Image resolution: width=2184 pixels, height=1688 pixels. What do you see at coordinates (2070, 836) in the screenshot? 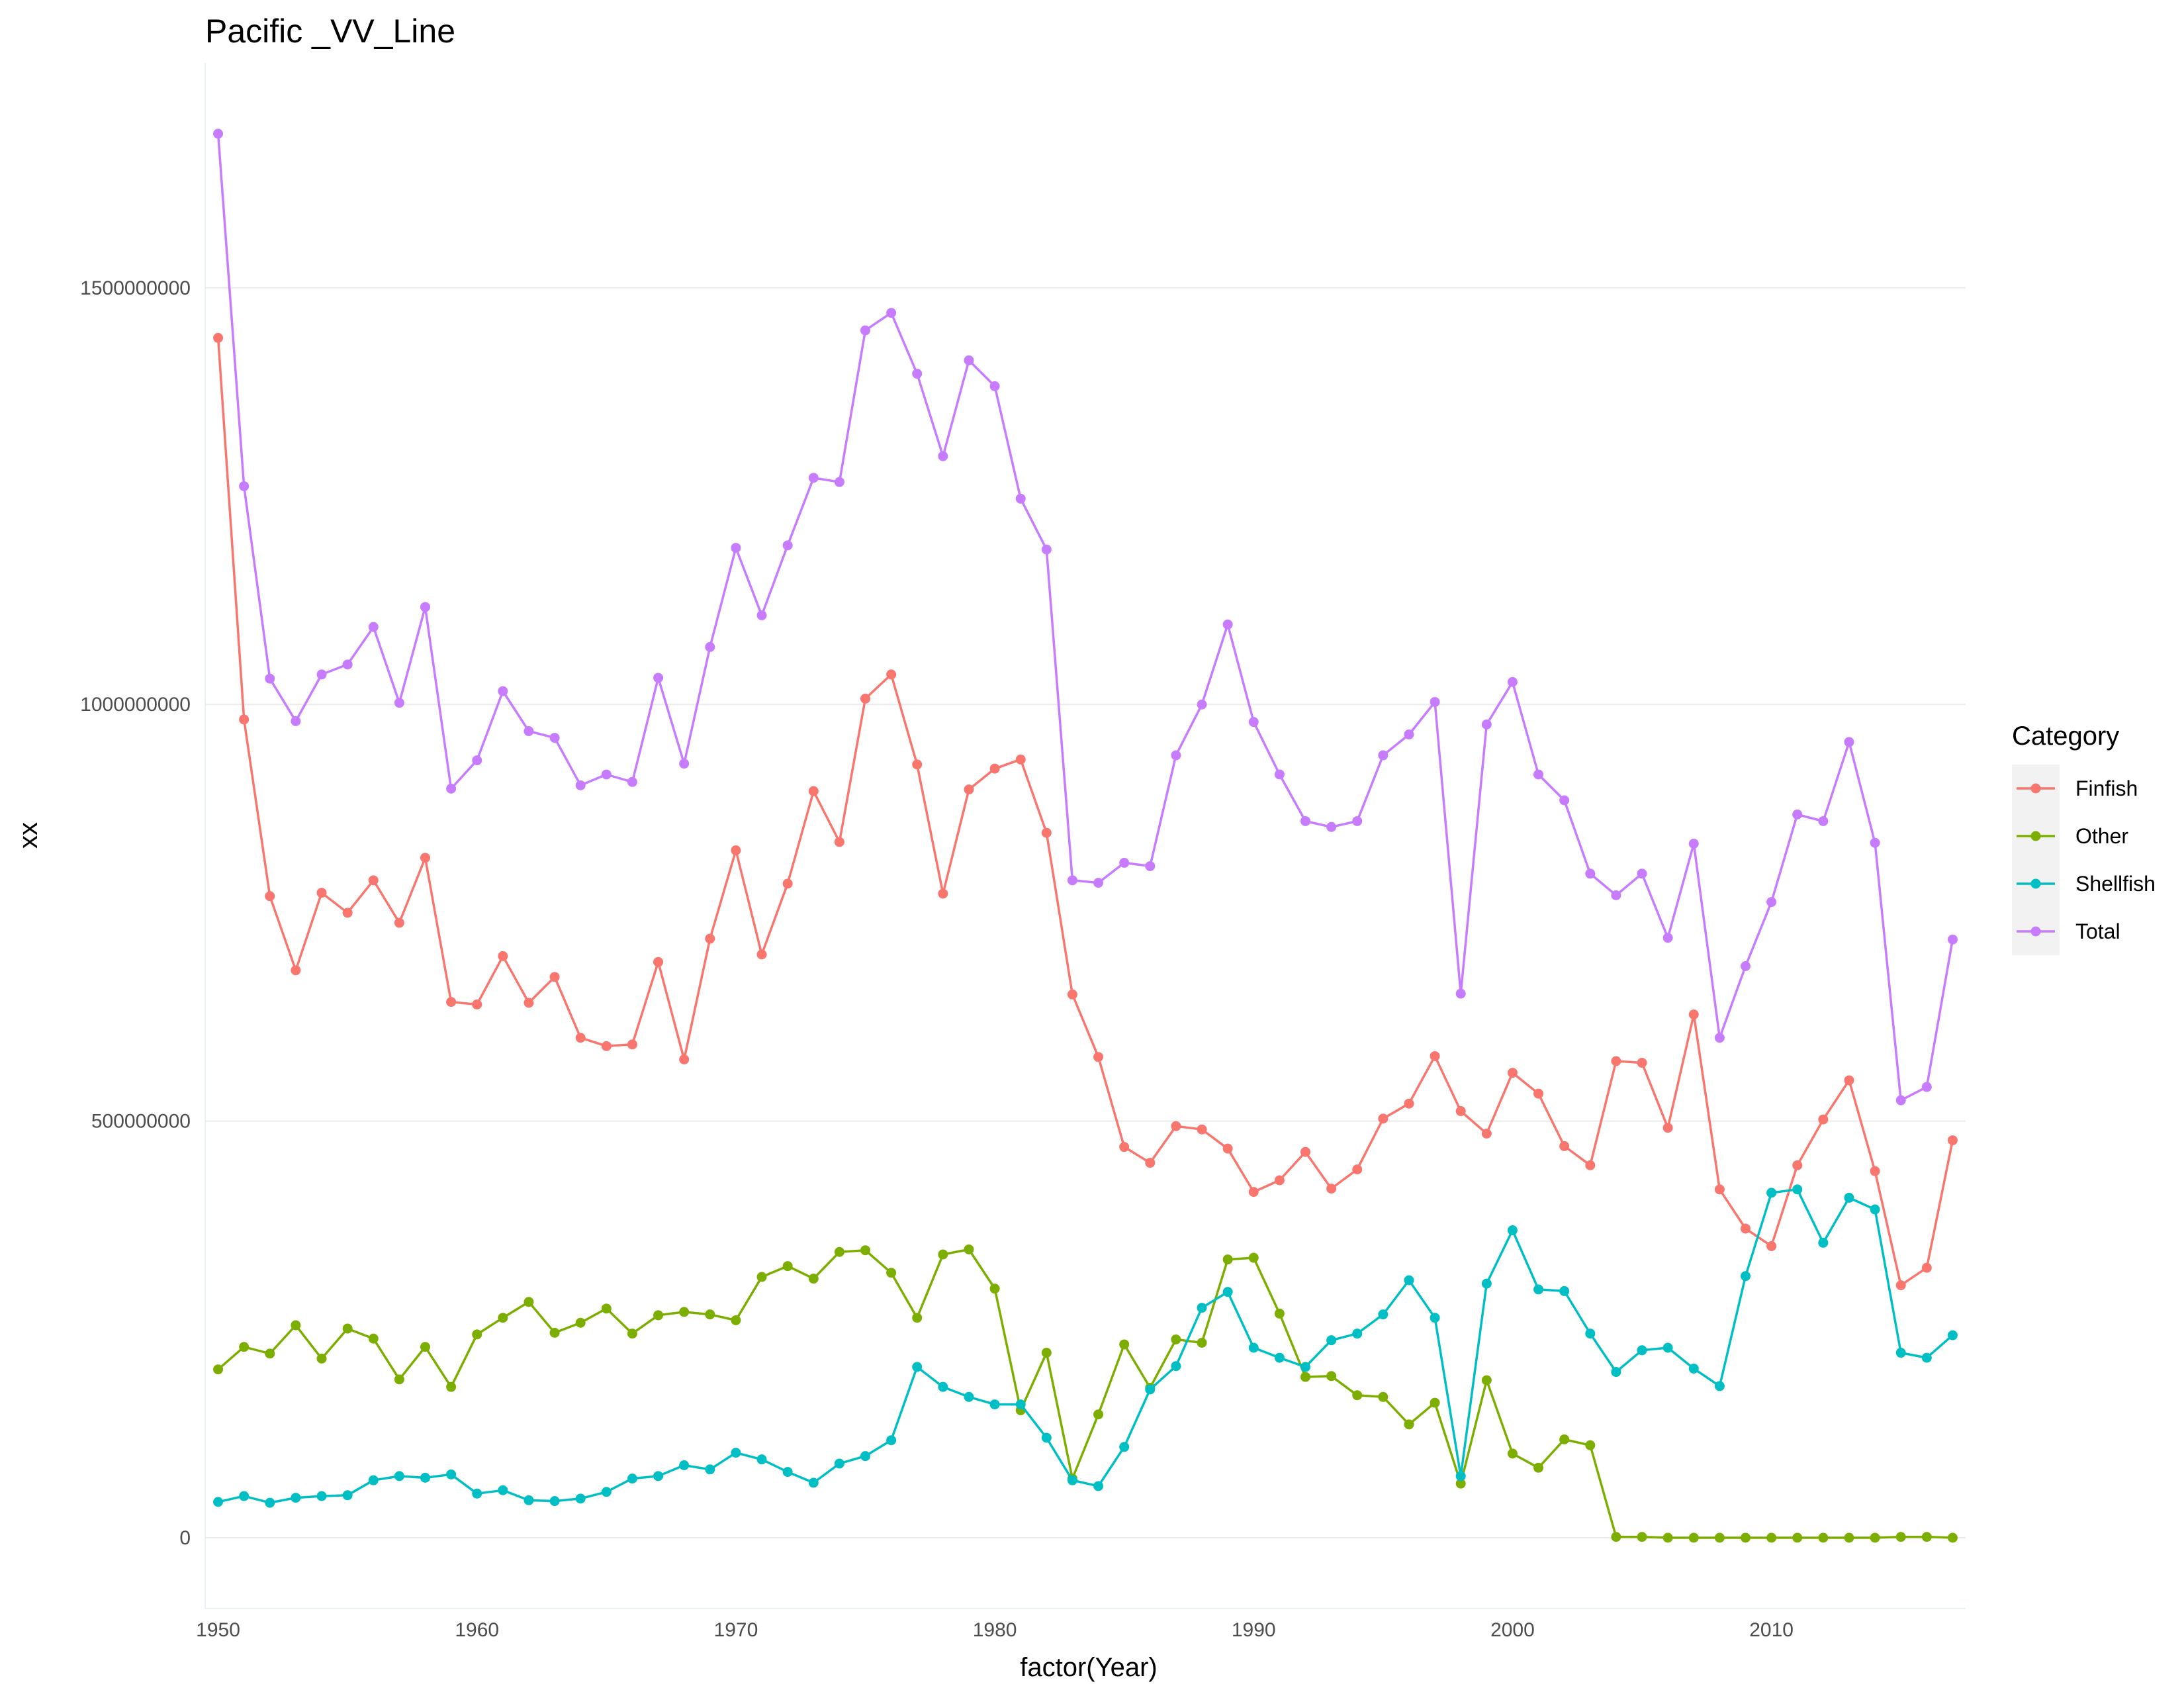
I see `legend-item-other: Other` at bounding box center [2070, 836].